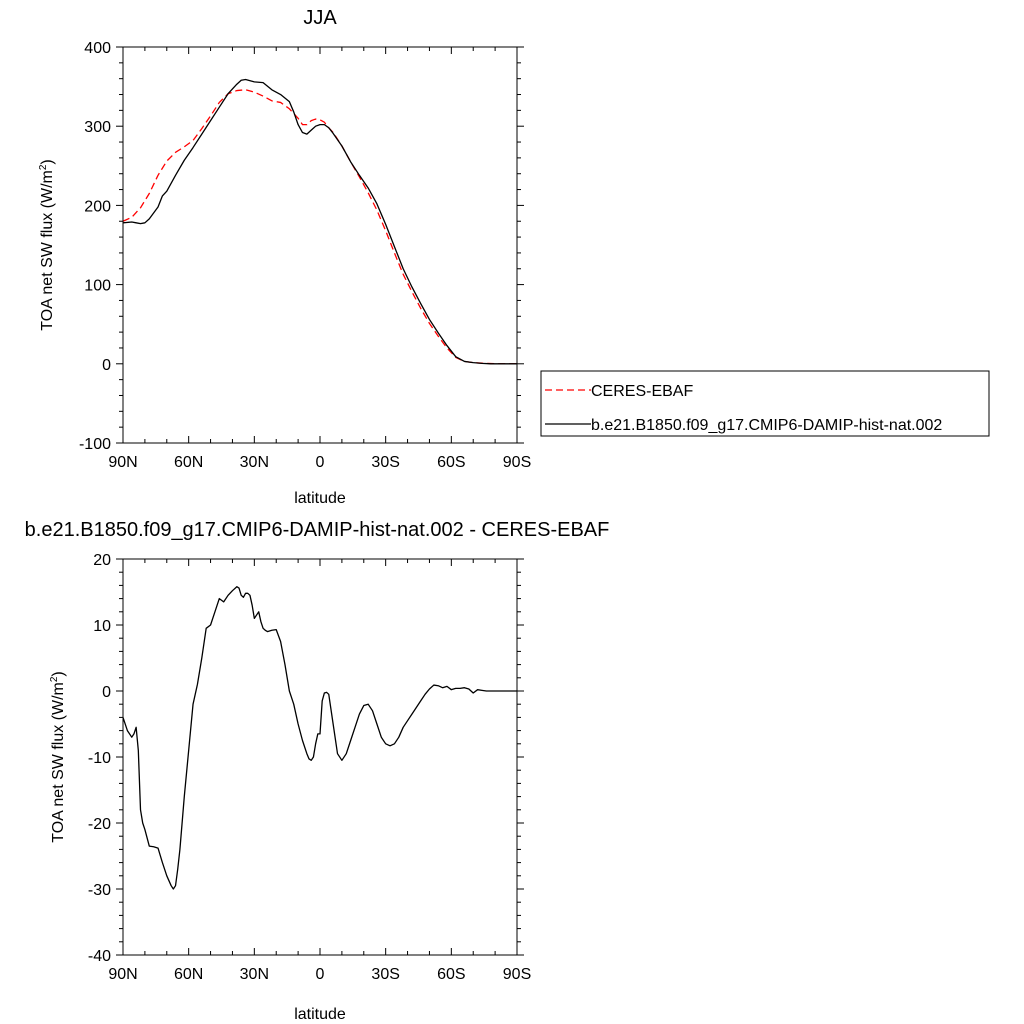  What do you see at coordinates (97, 127) in the screenshot?
I see `y-tick-label: 300` at bounding box center [97, 127].